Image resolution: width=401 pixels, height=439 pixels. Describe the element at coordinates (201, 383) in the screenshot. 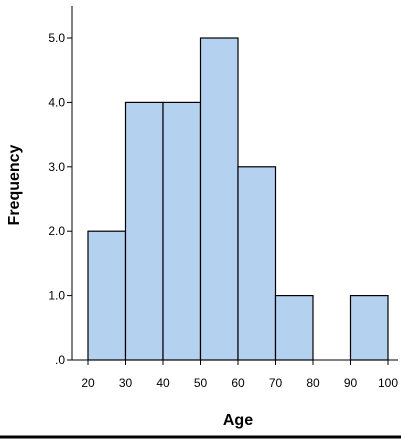

I see `x-tick-label-50: 50` at that location.